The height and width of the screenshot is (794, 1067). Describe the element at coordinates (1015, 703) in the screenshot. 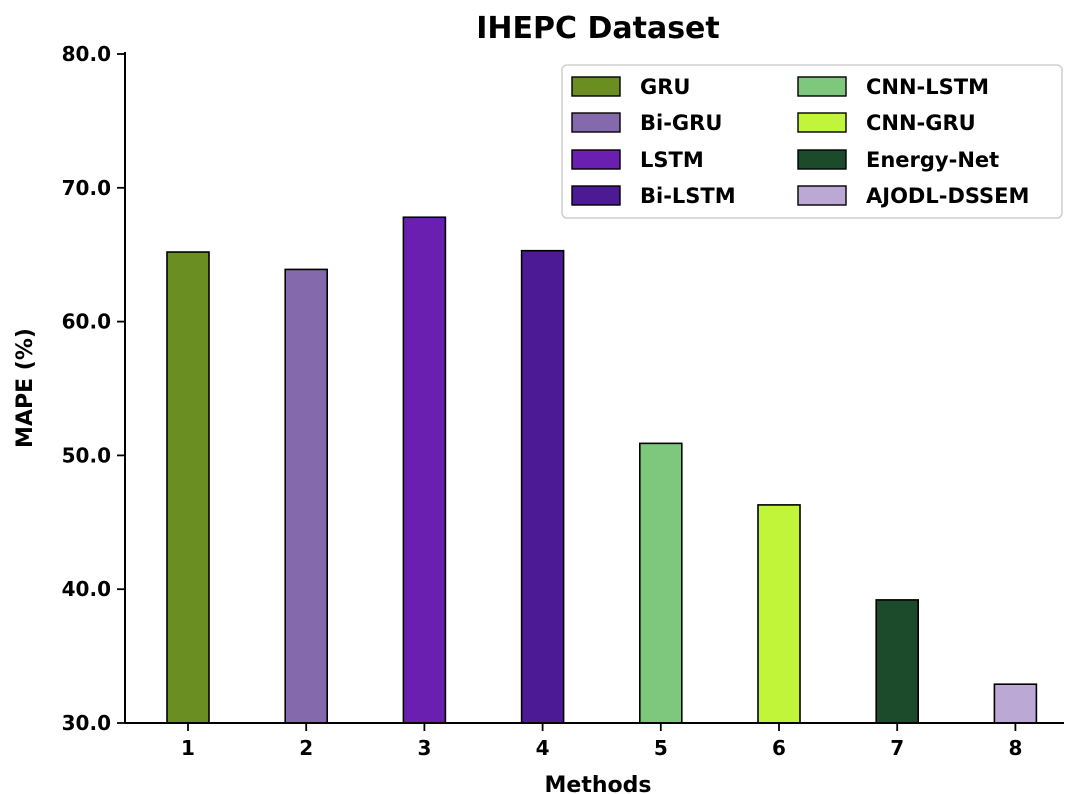

I see `bar-ajodl-dssem` at that location.